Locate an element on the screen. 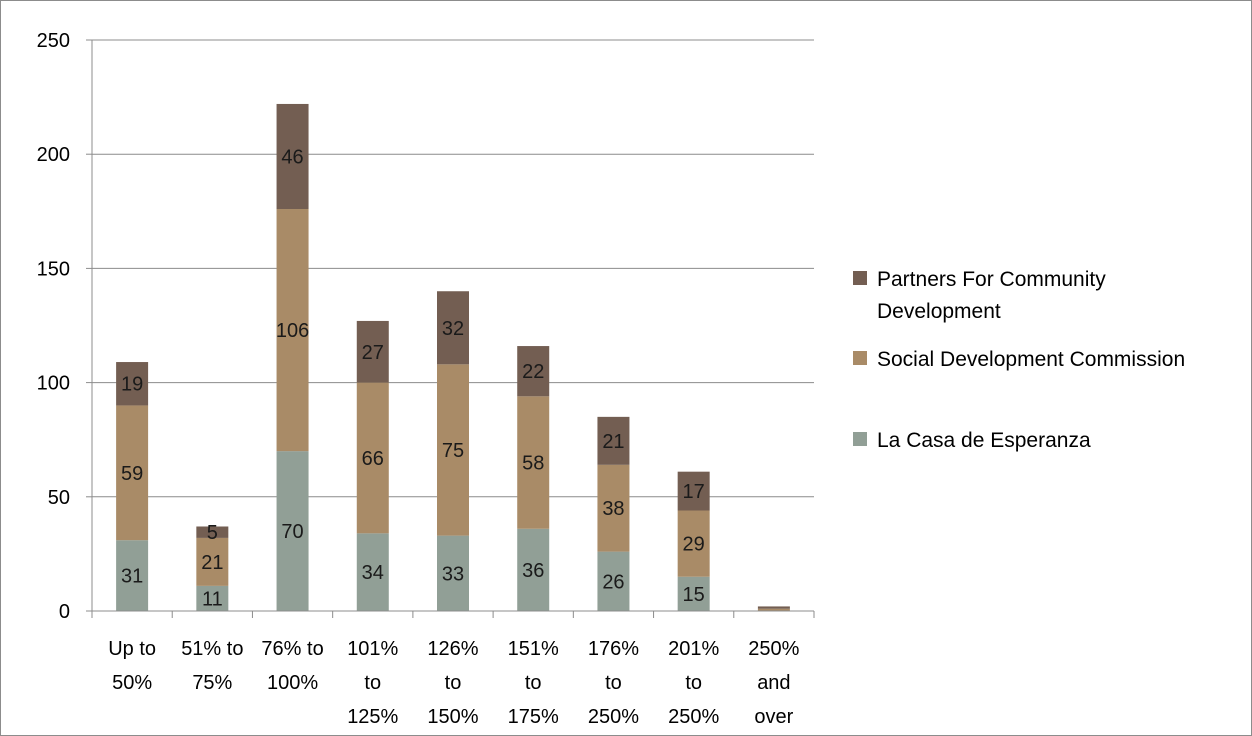 The height and width of the screenshot is (736, 1252). y-tick-label: 100 is located at coordinates (53, 384).